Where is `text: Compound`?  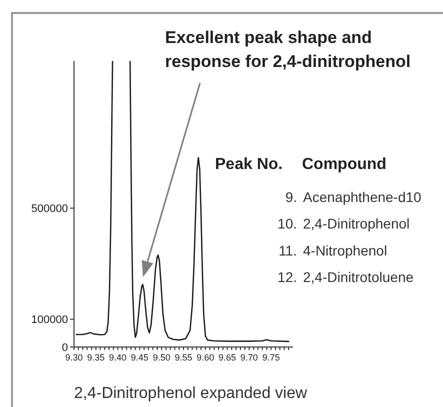 text: Compound is located at coordinates (344, 164).